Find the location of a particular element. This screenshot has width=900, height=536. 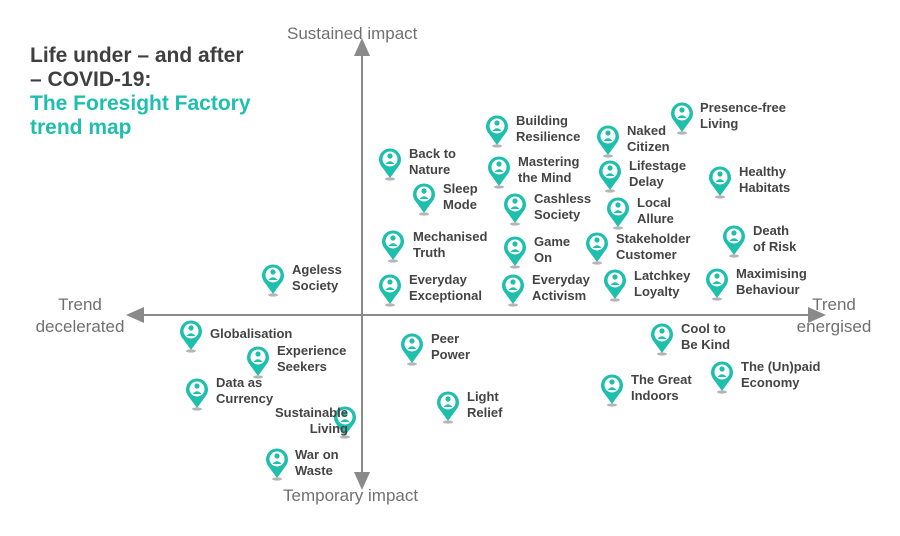

trend-label: Building Resilience is located at coordinates (548, 128).